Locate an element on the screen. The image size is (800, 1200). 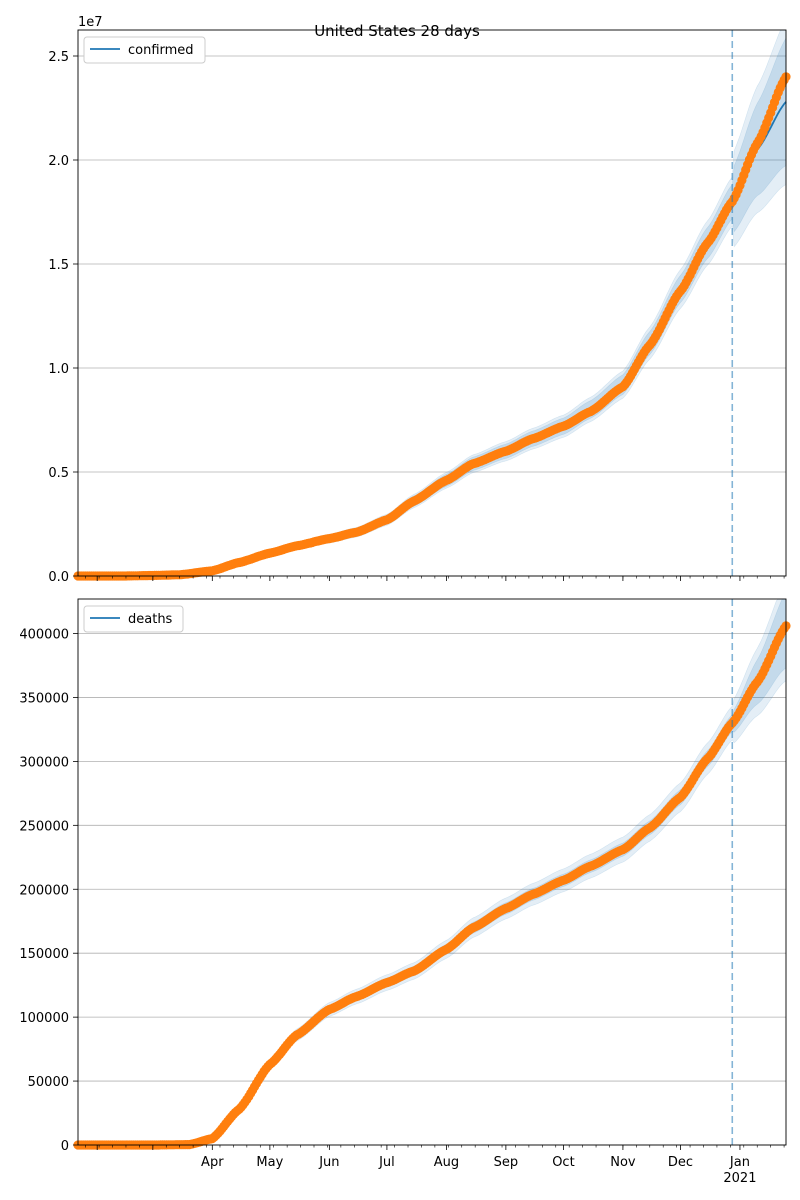
y-tick-label: 0.5 is located at coordinates (58, 473).